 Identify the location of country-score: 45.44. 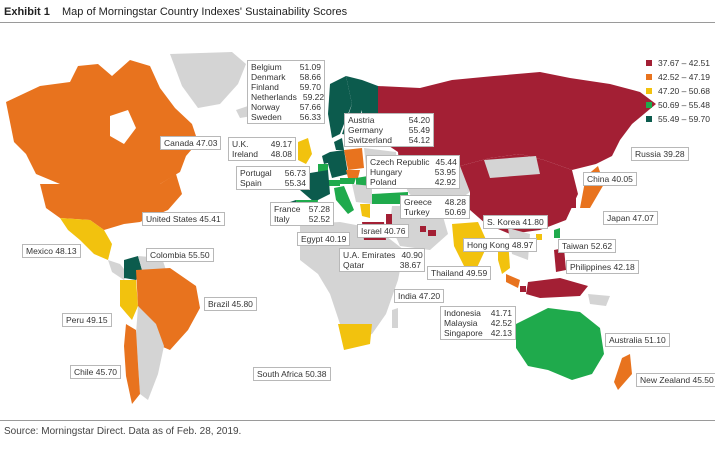
(446, 162).